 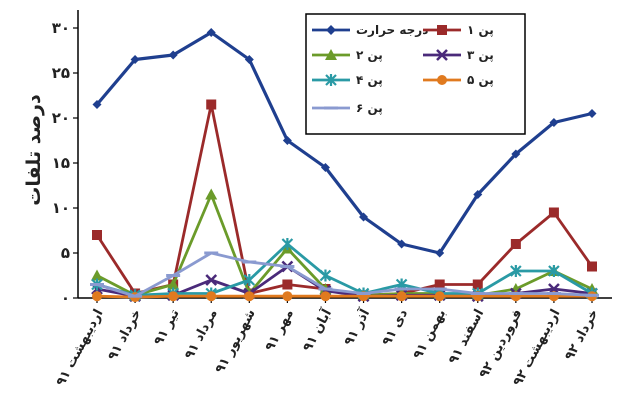 I want to click on legend-box, so click(x=415, y=74).